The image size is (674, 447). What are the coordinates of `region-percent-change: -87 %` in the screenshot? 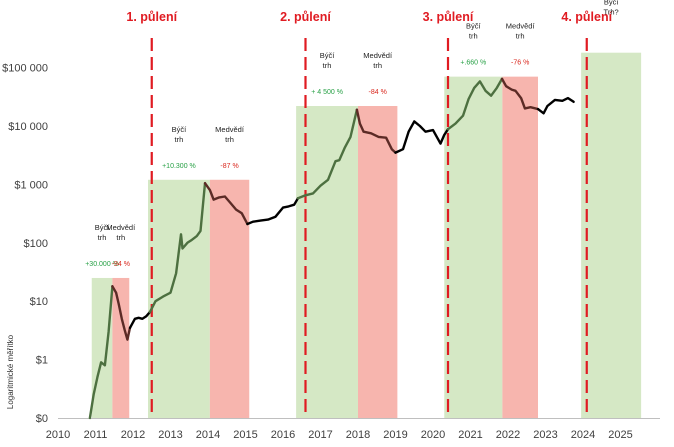 It's located at (229, 166).